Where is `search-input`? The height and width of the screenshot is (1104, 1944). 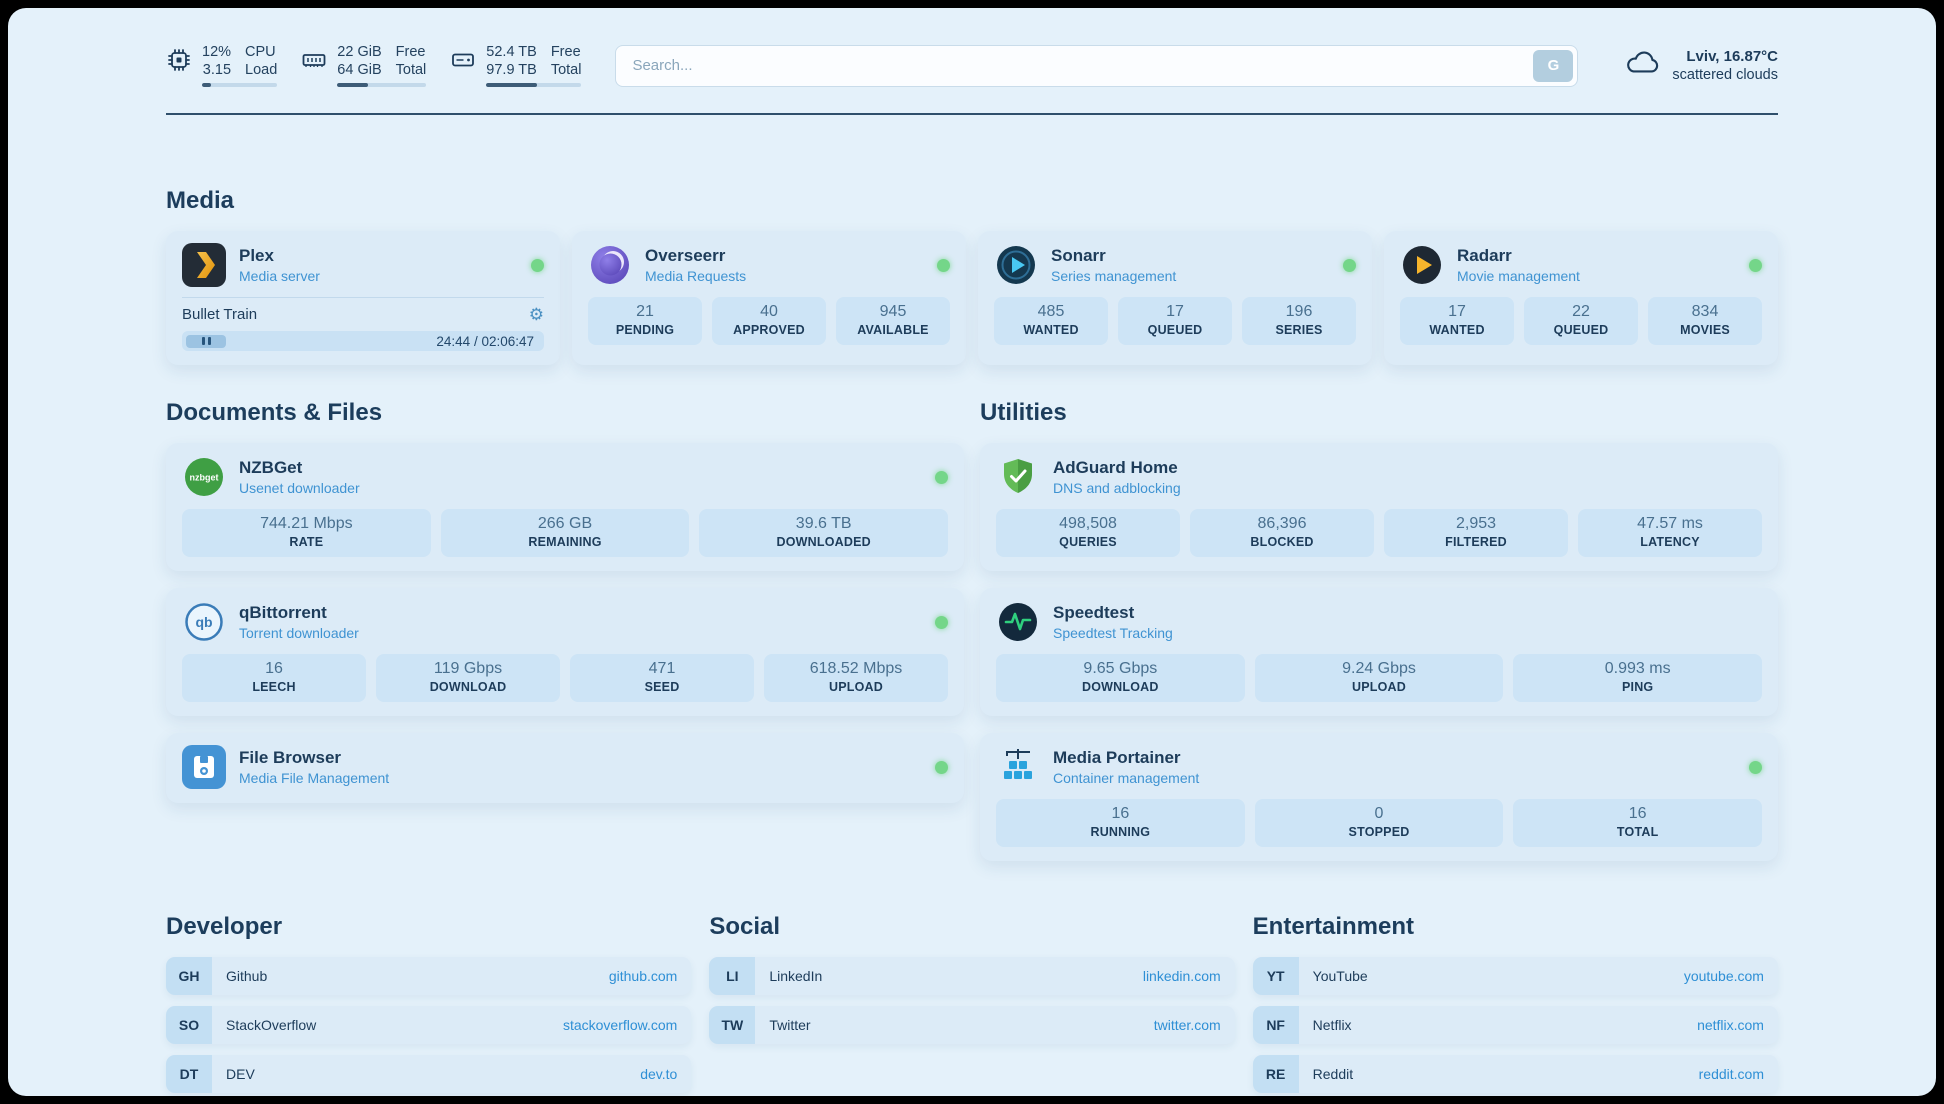
search-input is located at coordinates (1097, 65).